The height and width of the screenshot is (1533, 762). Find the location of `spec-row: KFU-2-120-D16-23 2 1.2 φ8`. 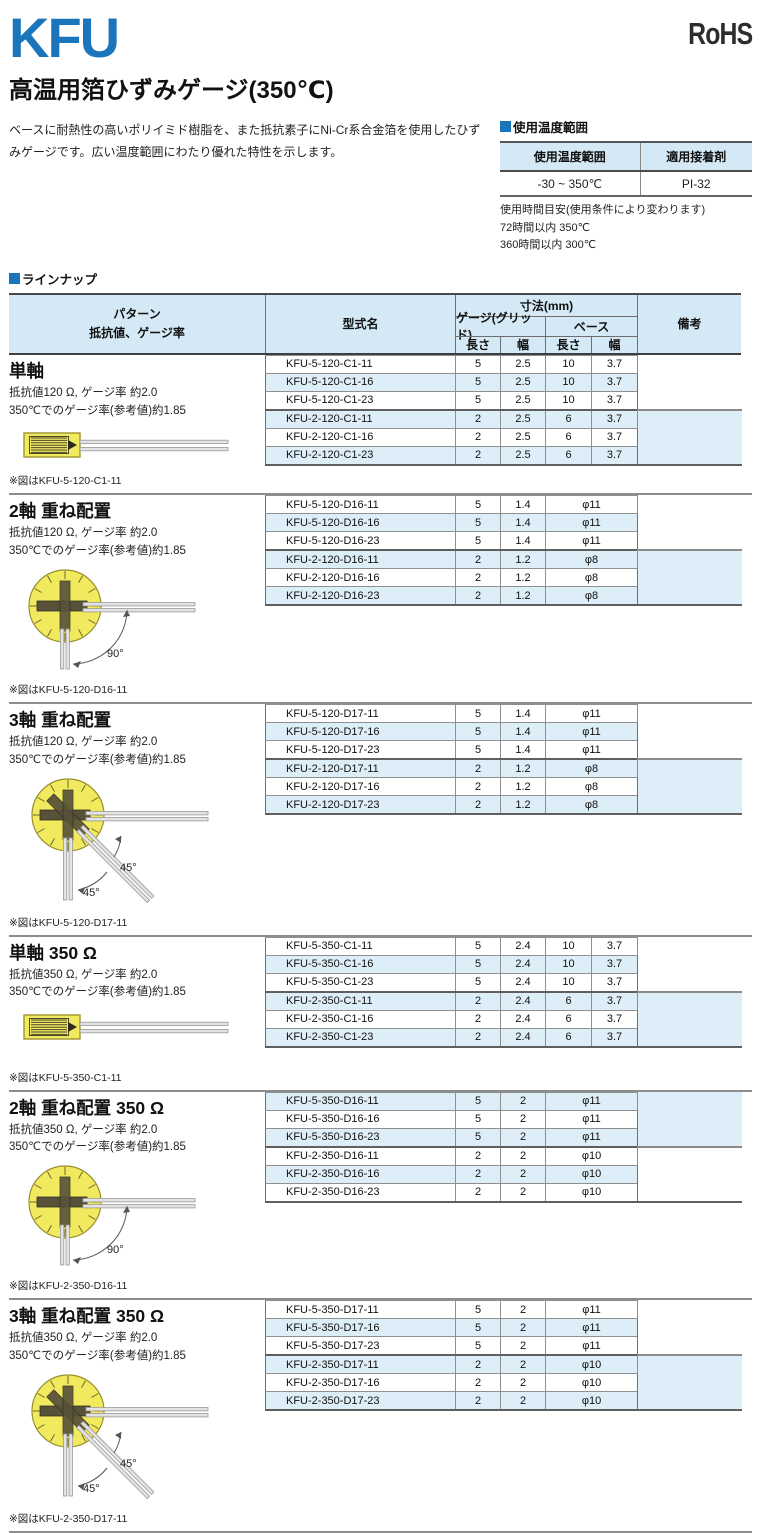

spec-row: KFU-2-120-D16-23 2 1.2 φ8 is located at coordinates (503, 596).